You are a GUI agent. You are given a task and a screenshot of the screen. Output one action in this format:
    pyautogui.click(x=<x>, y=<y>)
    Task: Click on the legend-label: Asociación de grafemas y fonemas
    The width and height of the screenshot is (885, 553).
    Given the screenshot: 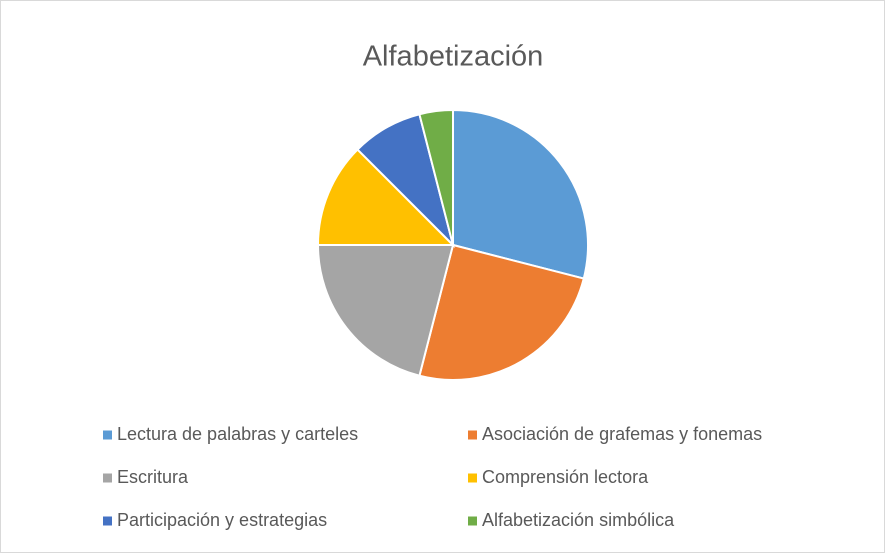 What is the action you would take?
    pyautogui.click(x=622, y=434)
    